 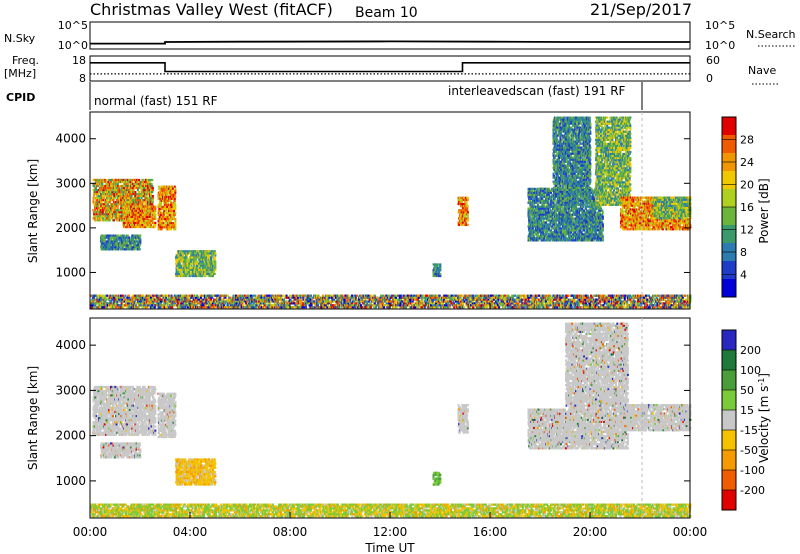 I want to click on figure-title: Christmas Valley West (fitACF), so click(x=211, y=9).